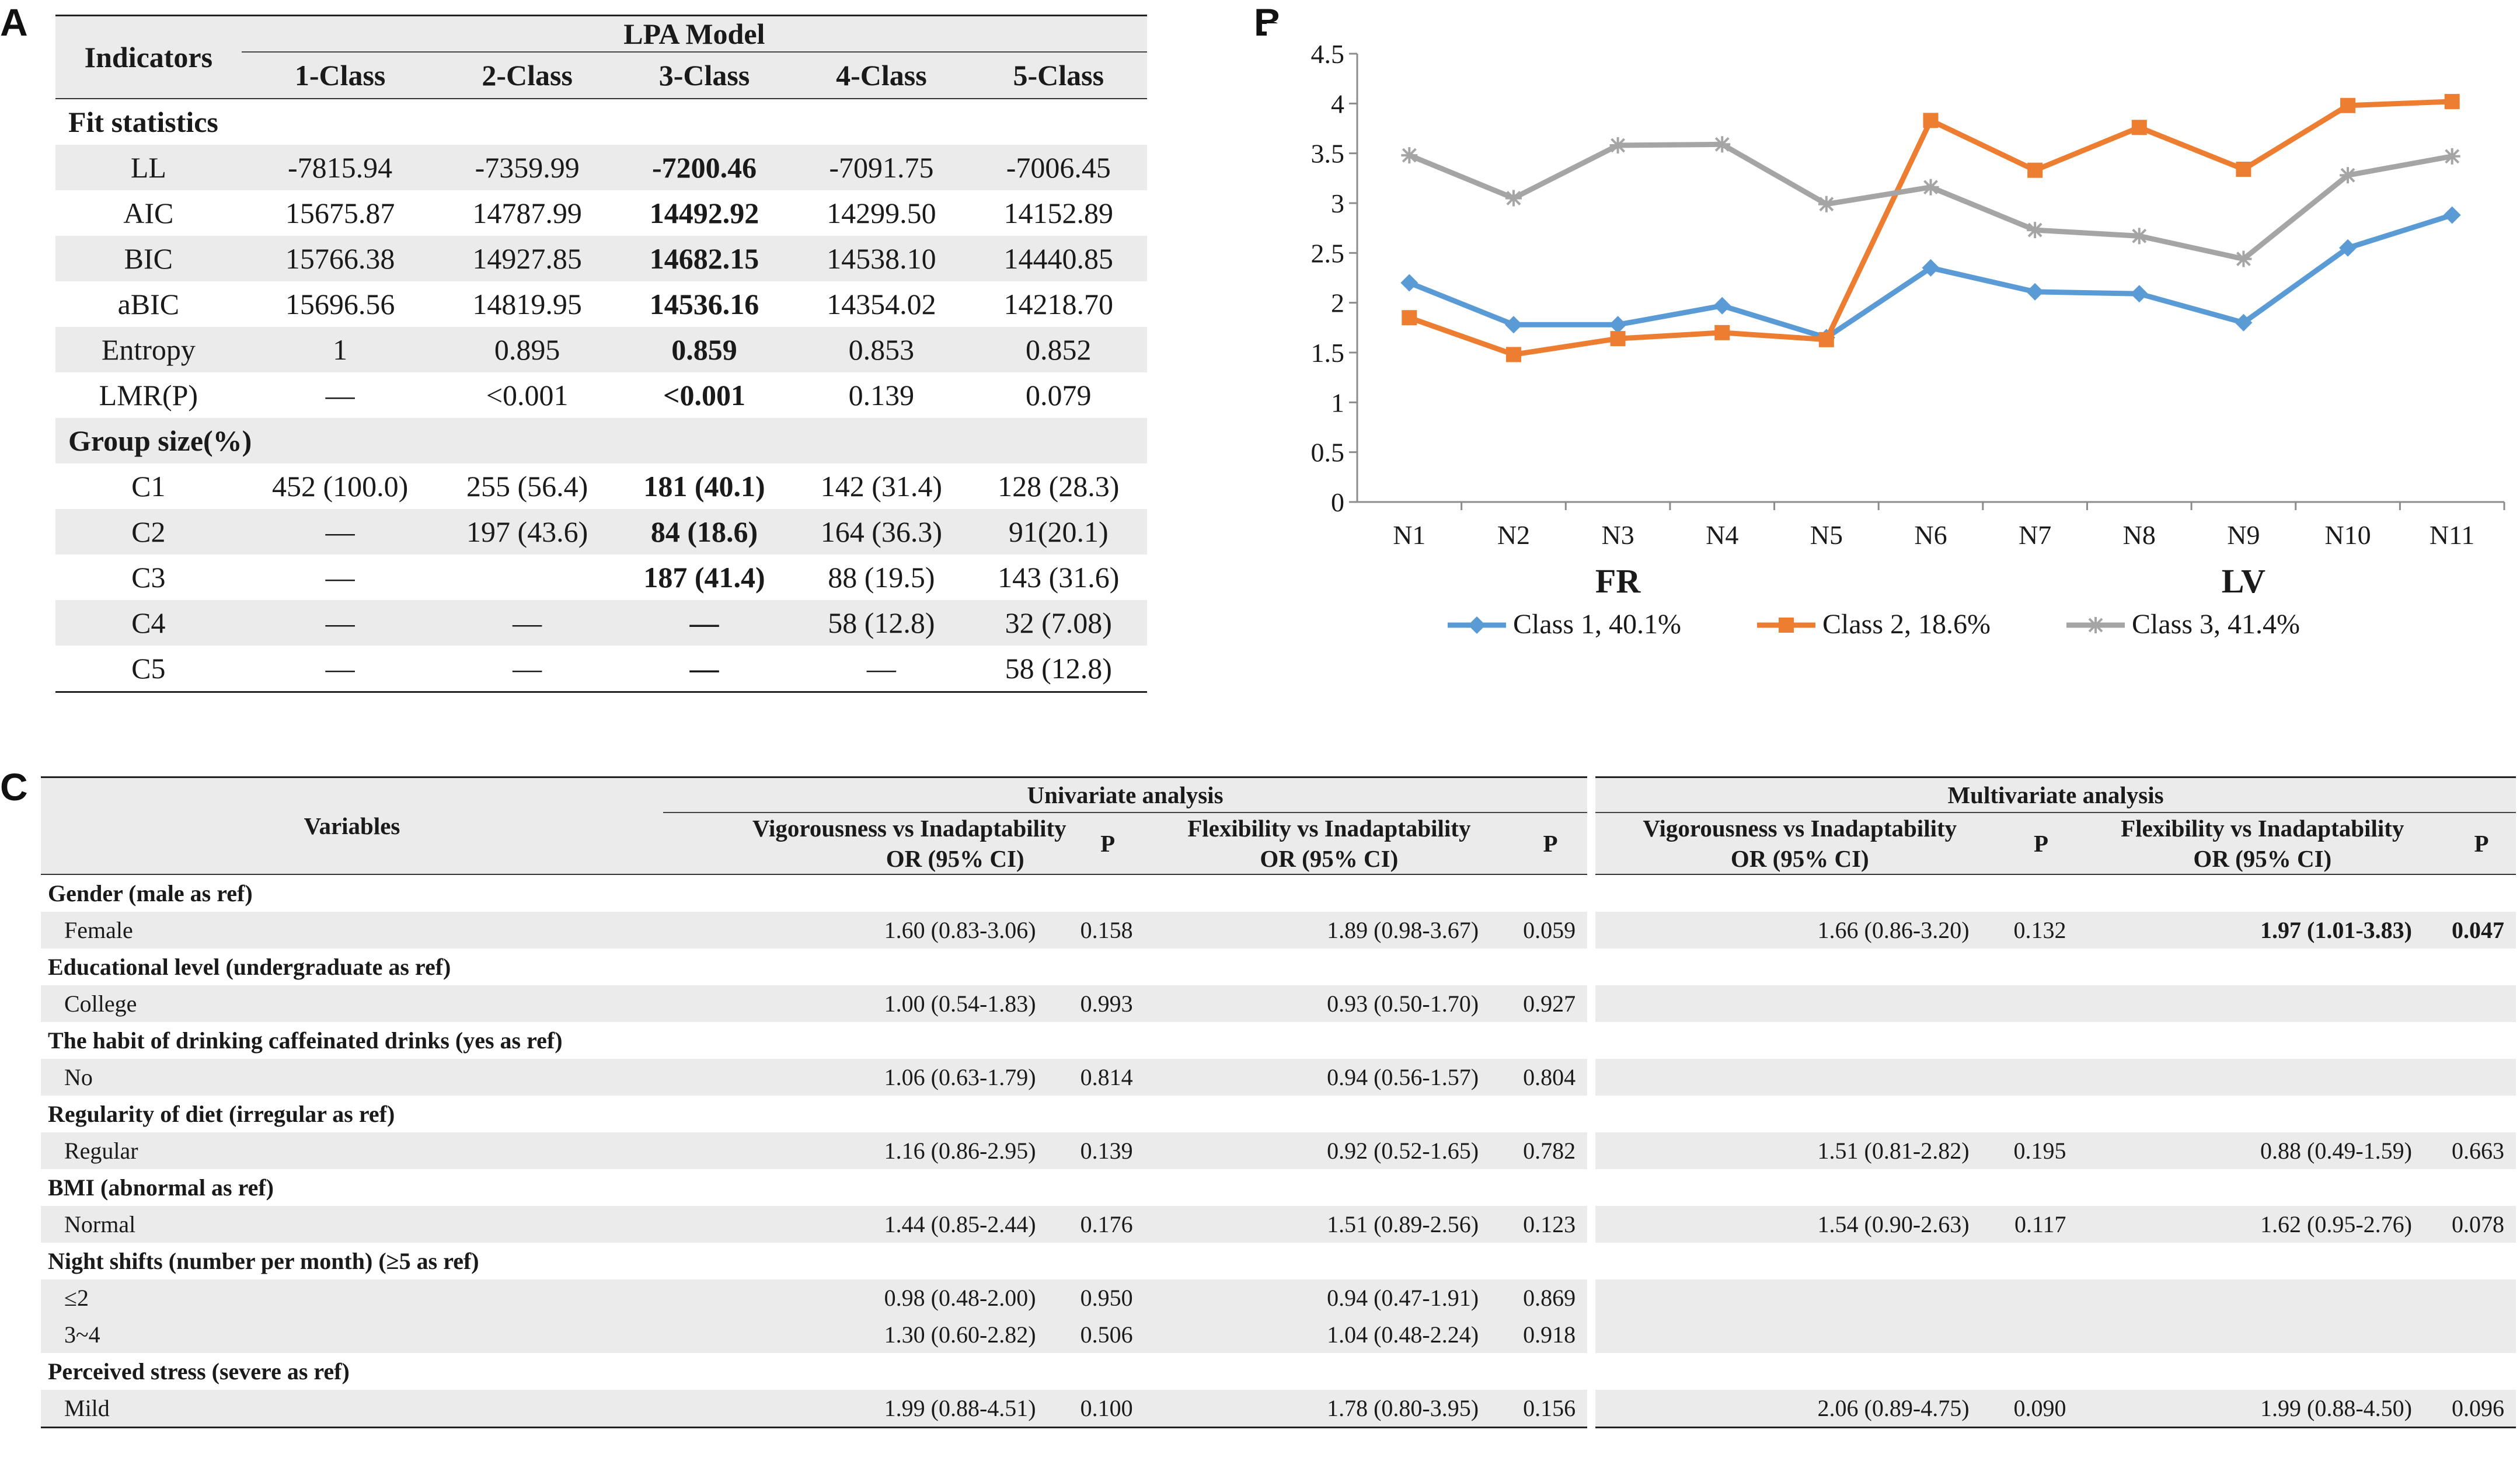 The width and height of the screenshot is (2520, 1475). I want to click on x-tick-label: N9, so click(2243, 535).